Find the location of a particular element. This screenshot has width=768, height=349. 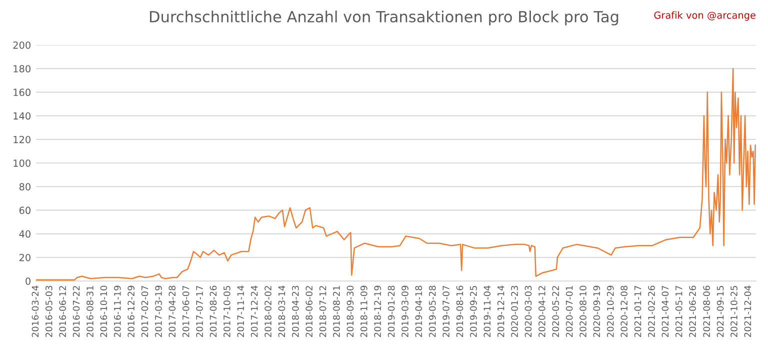

x-tick-label: 2016-03-24 is located at coordinates (35, 311).